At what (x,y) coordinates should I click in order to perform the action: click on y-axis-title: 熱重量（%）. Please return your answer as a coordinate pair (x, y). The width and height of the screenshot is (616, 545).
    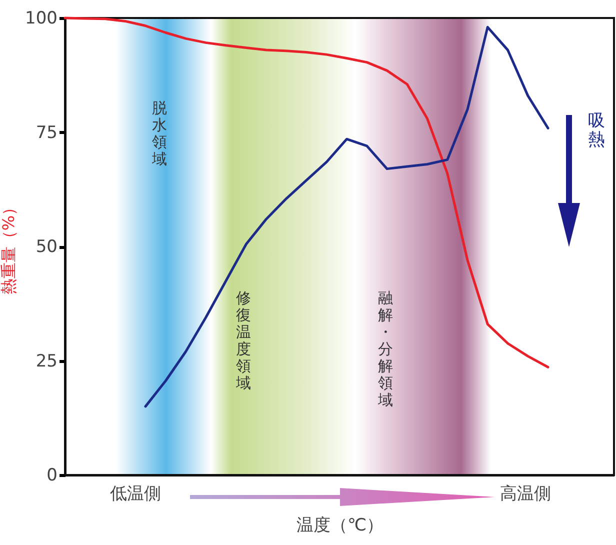
    Looking at the image, I should click on (9, 247).